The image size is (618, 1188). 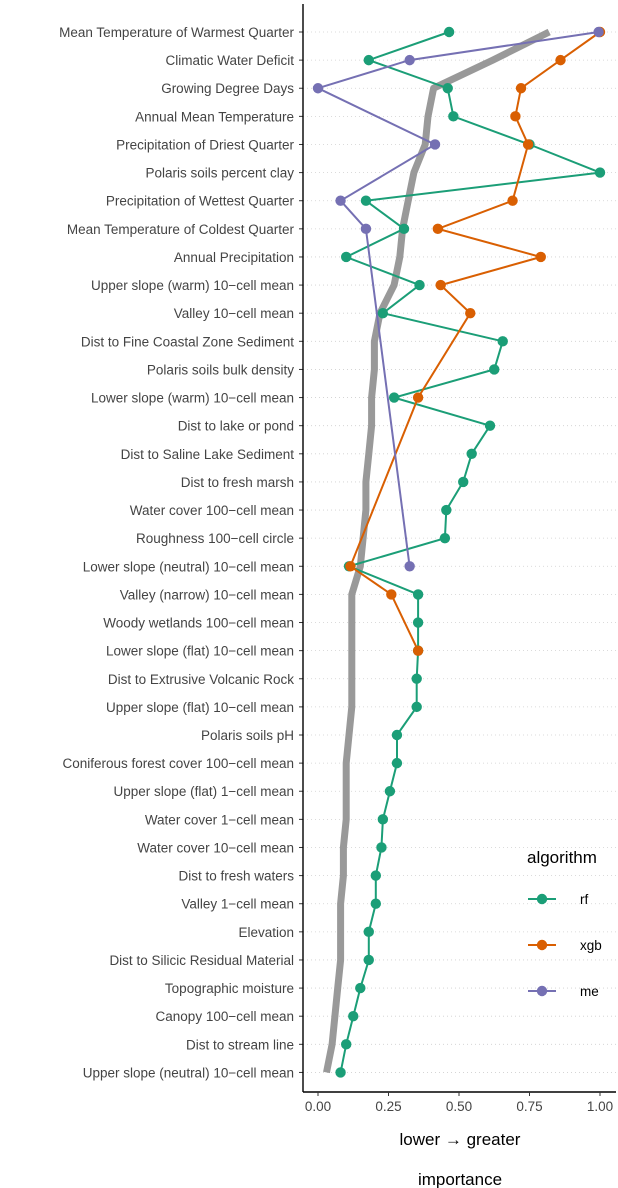 What do you see at coordinates (181, 229) in the screenshot?
I see `y-tick-label: Mean Temperature of Coldest Quarter` at bounding box center [181, 229].